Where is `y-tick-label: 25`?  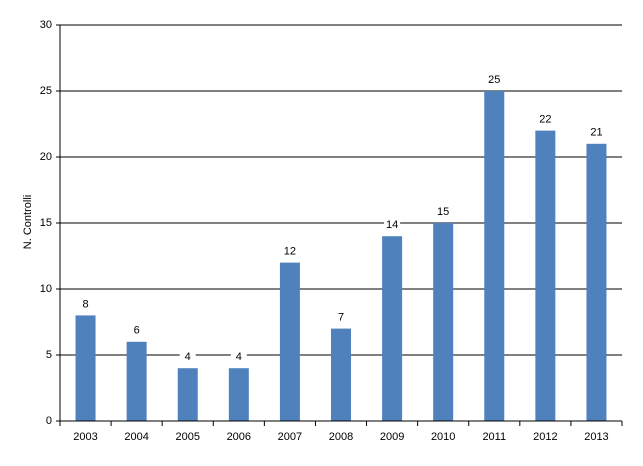 y-tick-label: 25 is located at coordinates (46, 91).